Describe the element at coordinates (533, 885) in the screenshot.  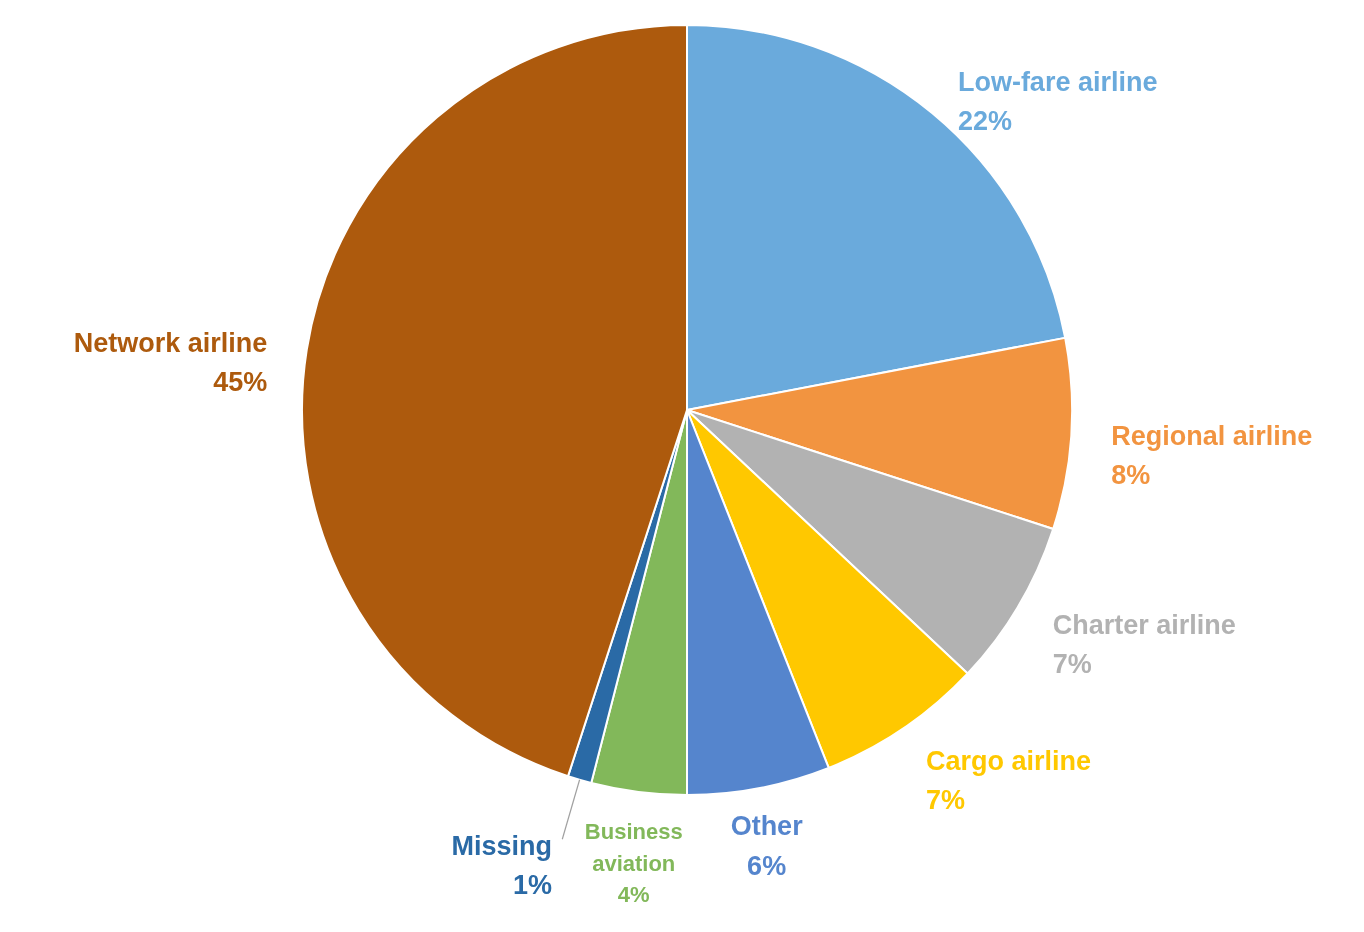
I see `data-label: 1%` at that location.